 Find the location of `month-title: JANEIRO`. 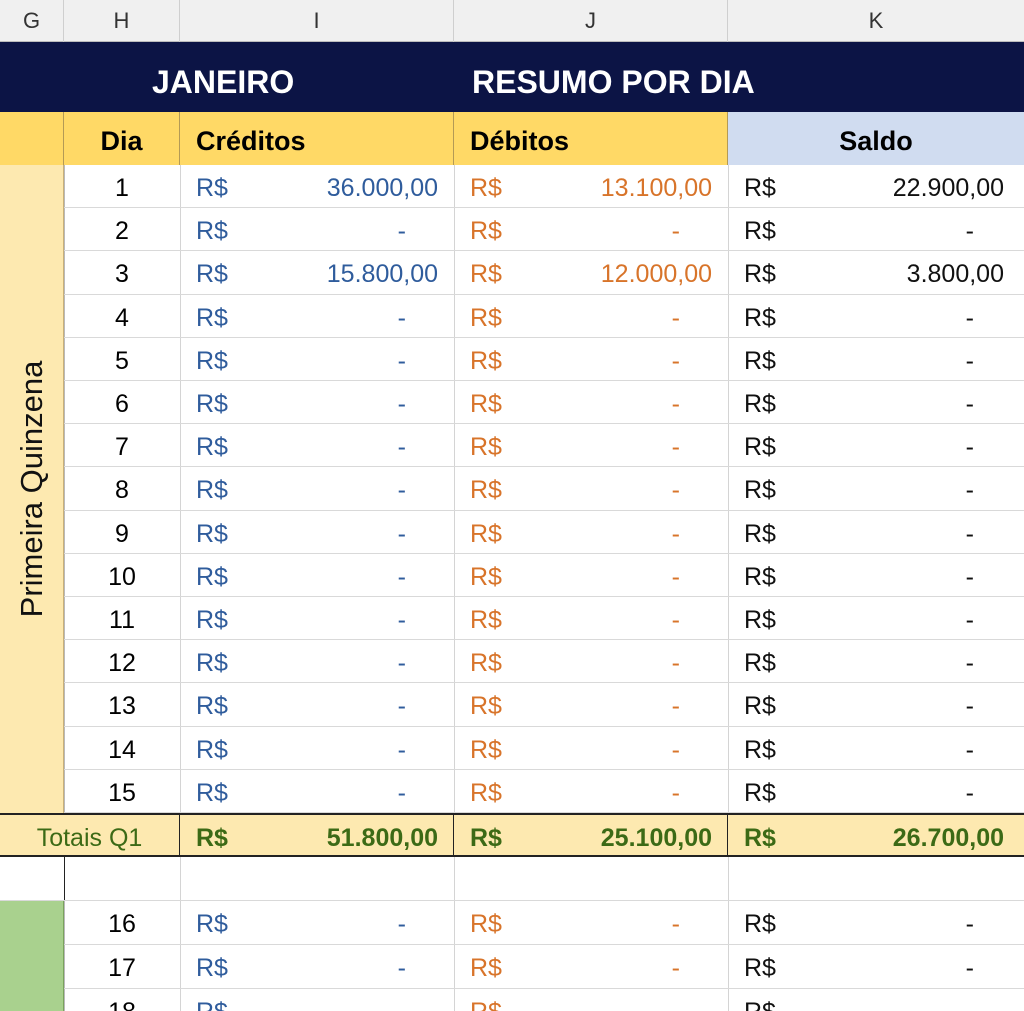

month-title: JANEIRO is located at coordinates (223, 82).